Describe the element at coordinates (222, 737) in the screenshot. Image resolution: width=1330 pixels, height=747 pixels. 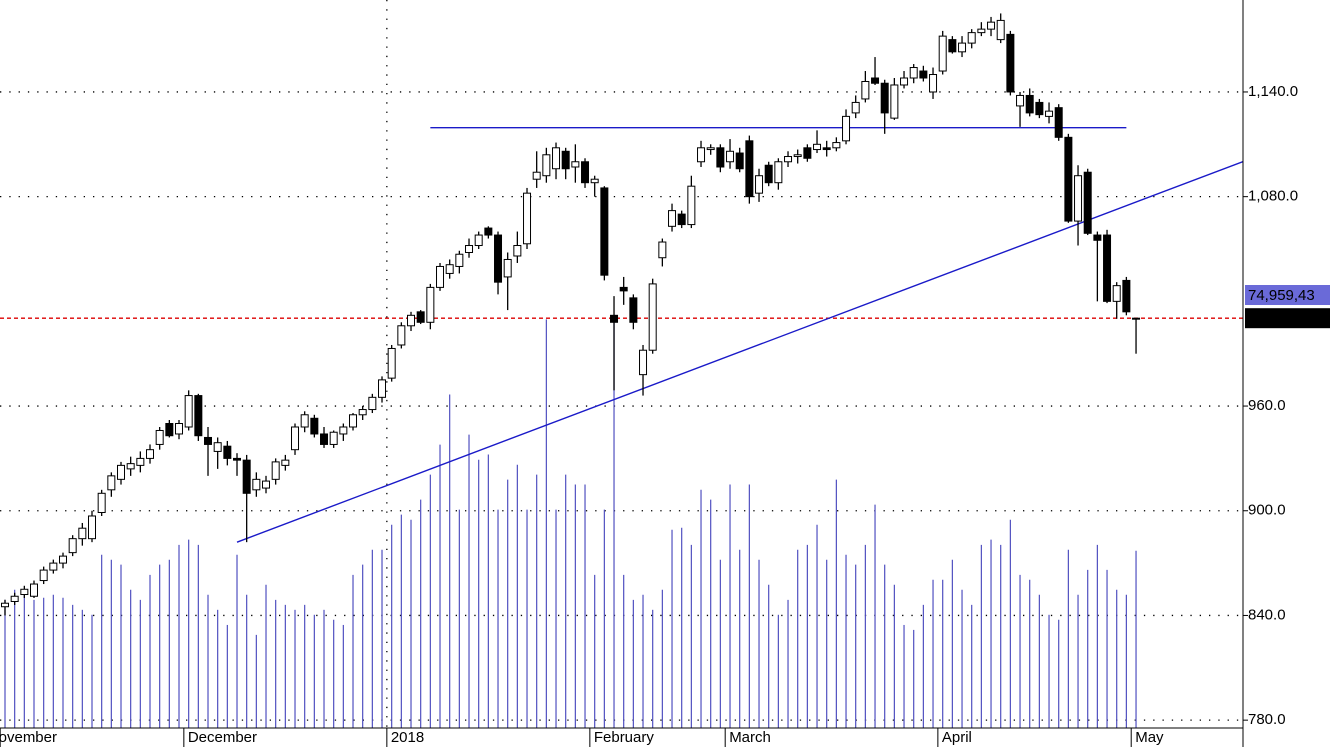
I see `x-tick-label: December` at that location.